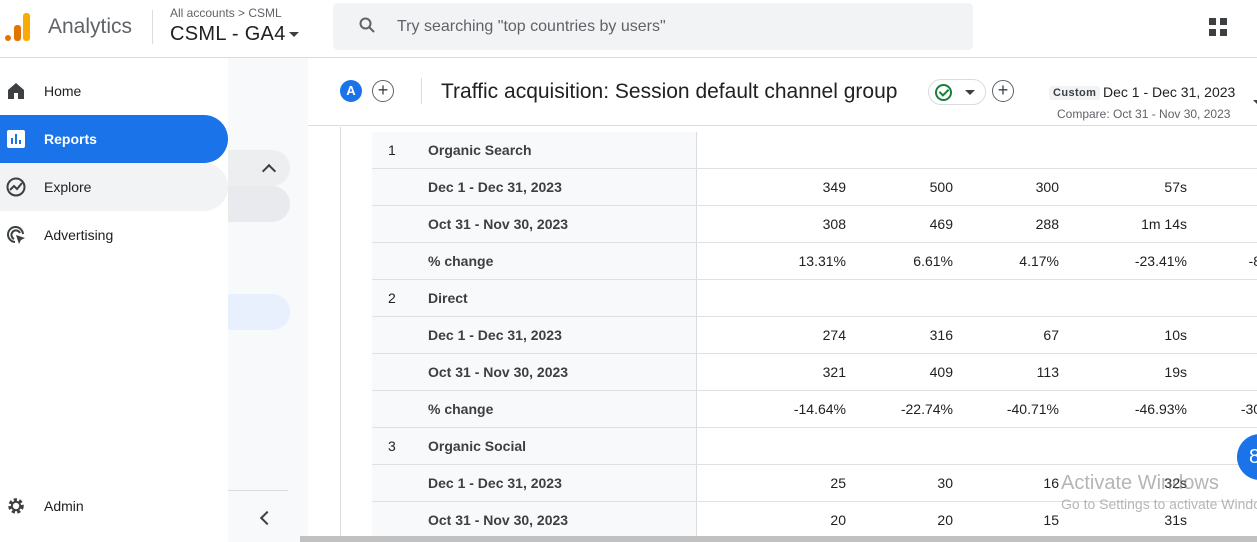  What do you see at coordinates (1175, 483) in the screenshot?
I see `metric-cell: 32s` at bounding box center [1175, 483].